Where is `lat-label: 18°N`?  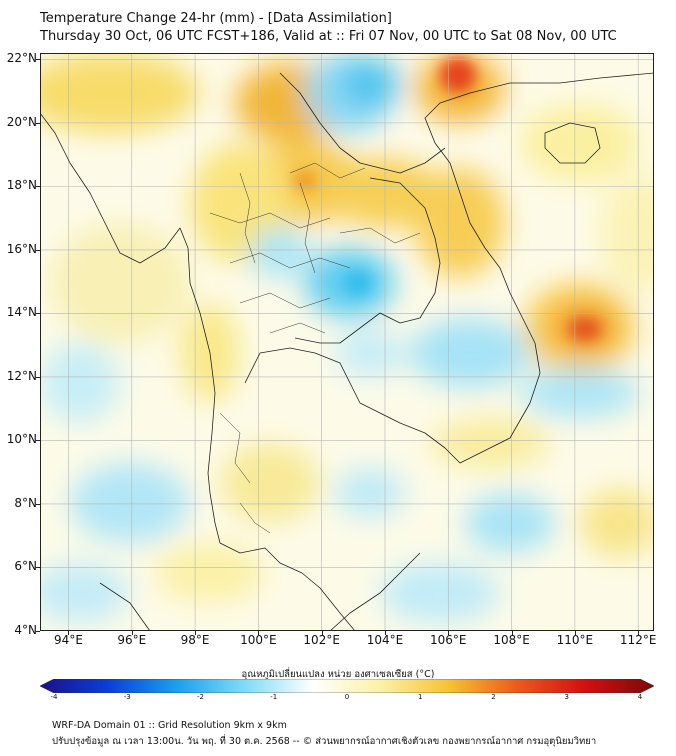 lat-label: 18°N is located at coordinates (21, 185).